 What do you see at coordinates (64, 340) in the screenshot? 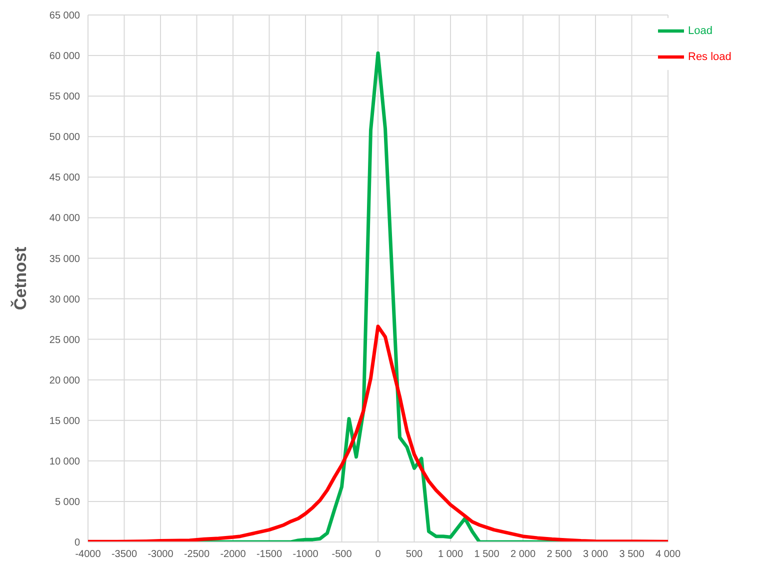
I see `y-tick-label: 25 000` at bounding box center [64, 340].